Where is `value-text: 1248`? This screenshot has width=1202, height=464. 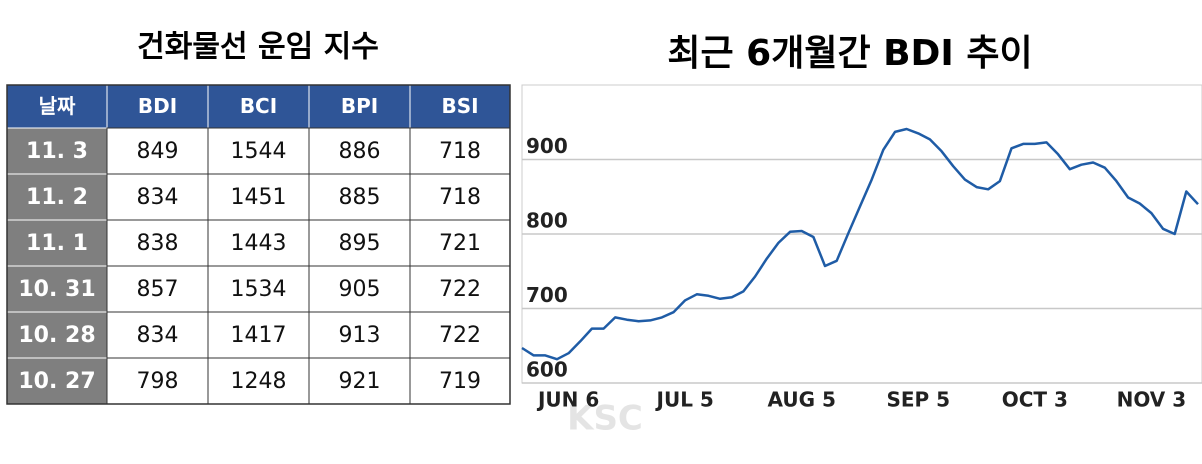
value-text: 1248 is located at coordinates (259, 381).